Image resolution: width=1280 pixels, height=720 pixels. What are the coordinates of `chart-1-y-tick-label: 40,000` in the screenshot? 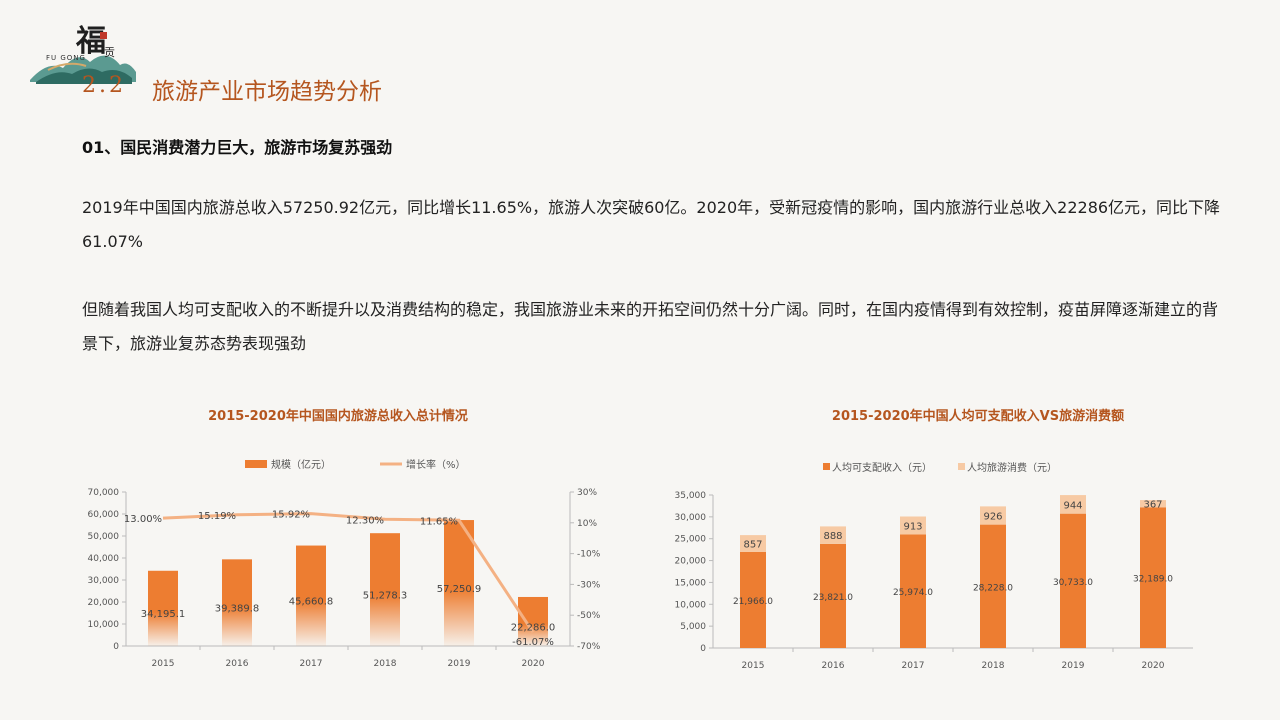 It's located at (104, 559).